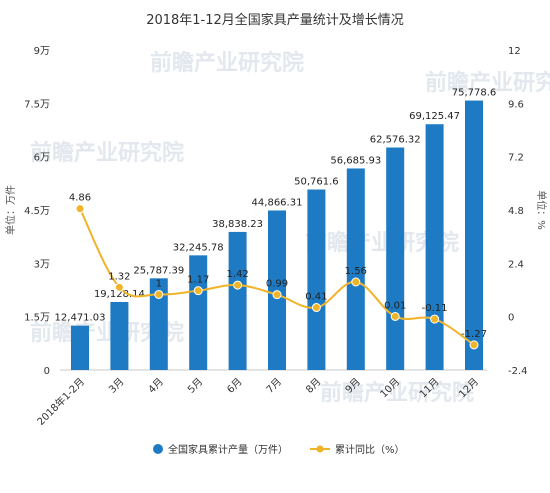 This screenshot has height=493, width=550. What do you see at coordinates (80, 198) in the screenshot?
I see `growth-value-label: 4.86` at bounding box center [80, 198].